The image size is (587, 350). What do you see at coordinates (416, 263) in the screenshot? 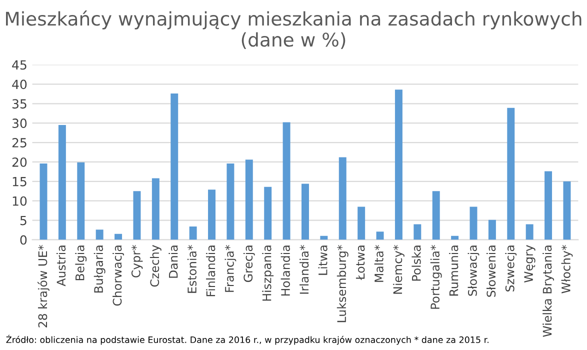
I see `x-tick-label: Polska` at bounding box center [416, 263].